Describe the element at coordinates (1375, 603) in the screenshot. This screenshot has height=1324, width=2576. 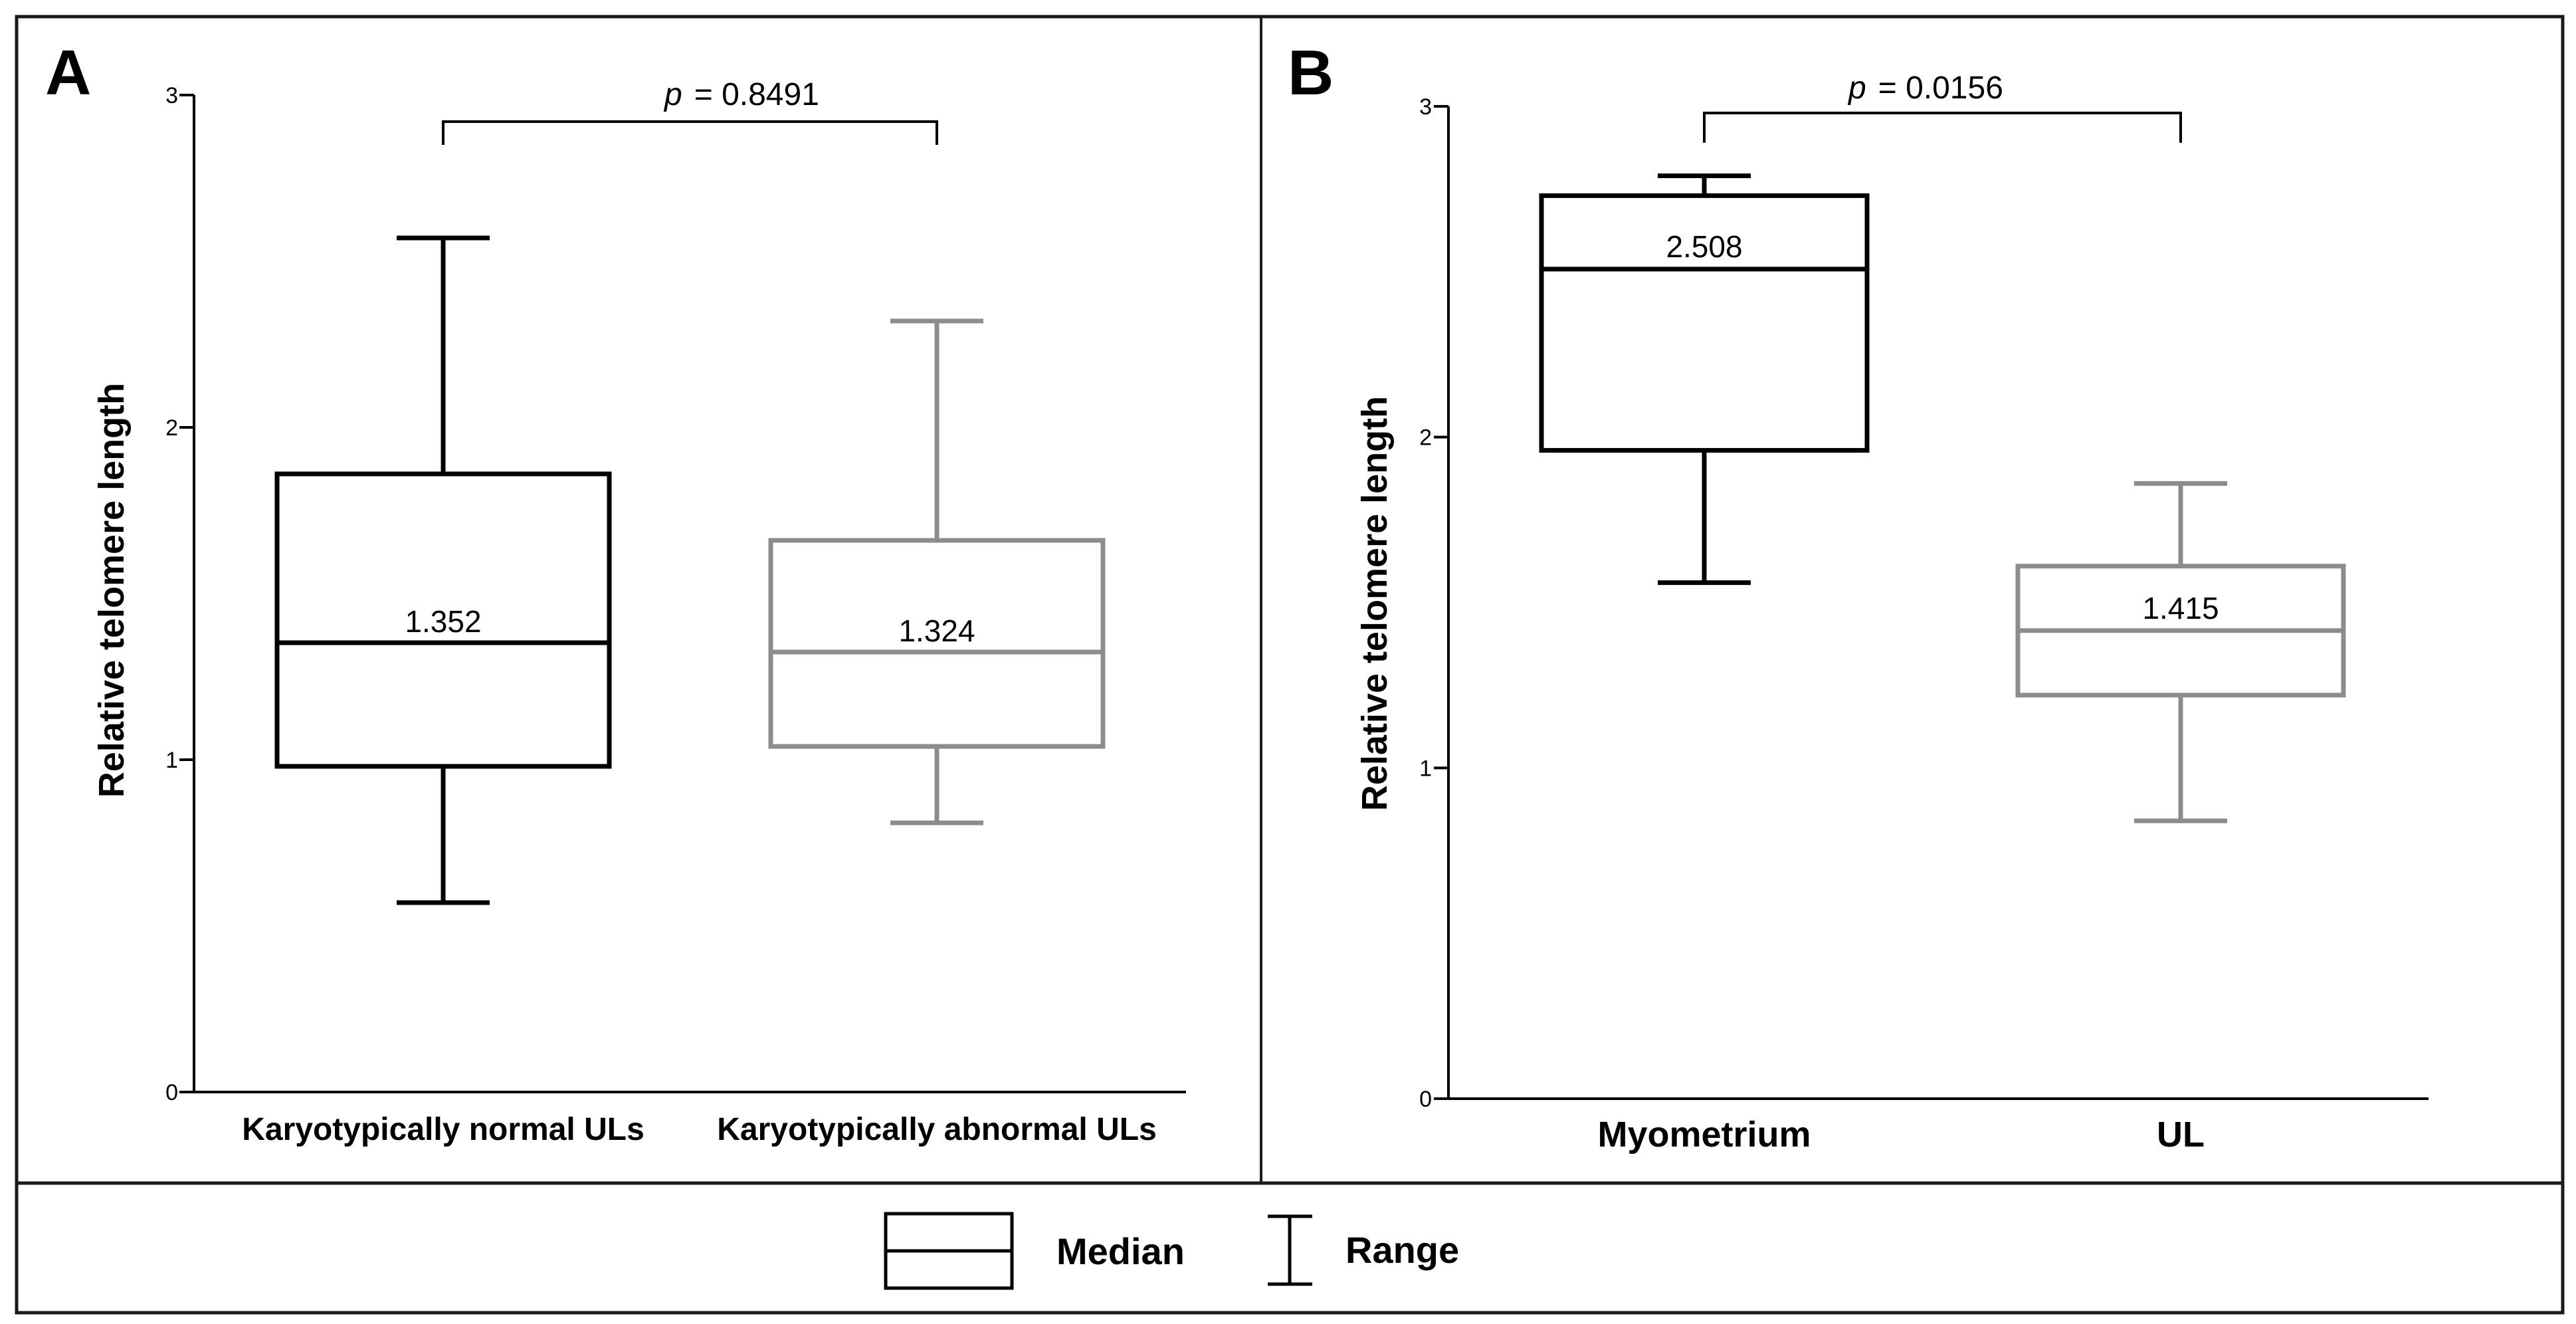
I see `y-axis-label-b: Relative telomere length` at that location.